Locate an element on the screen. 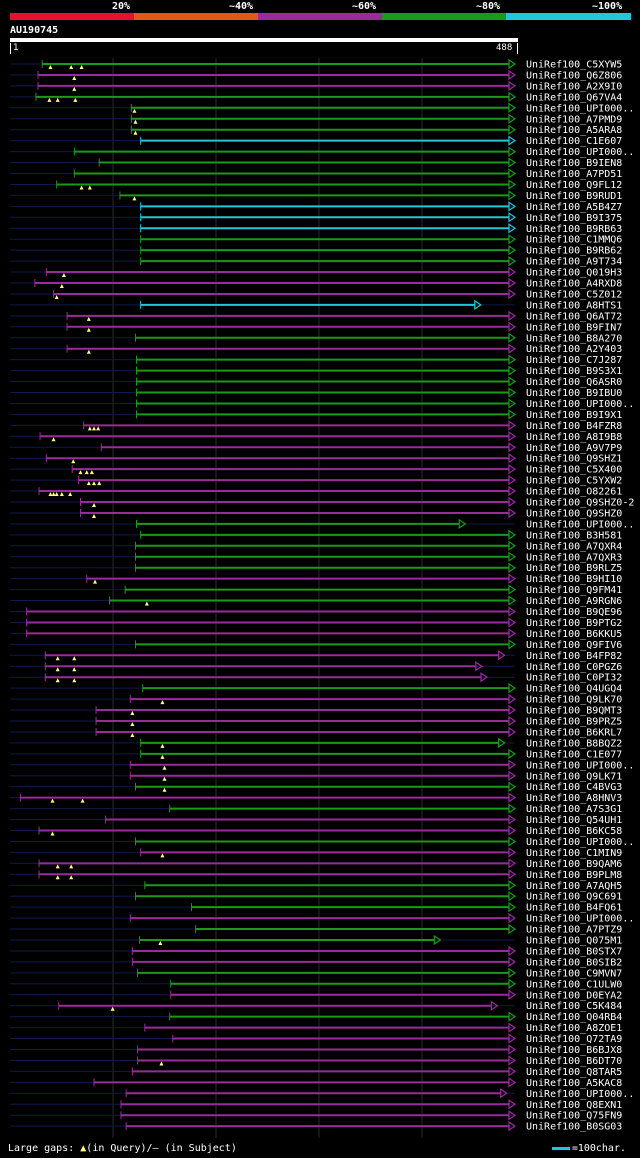  scale-label: =100char. is located at coordinates (598, 1148).